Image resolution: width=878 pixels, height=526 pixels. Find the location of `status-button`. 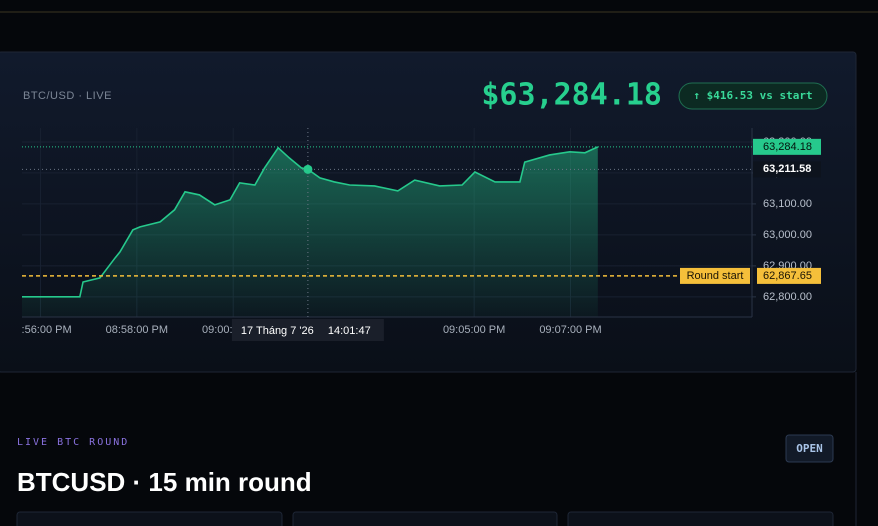

status-button is located at coordinates (809, 448).